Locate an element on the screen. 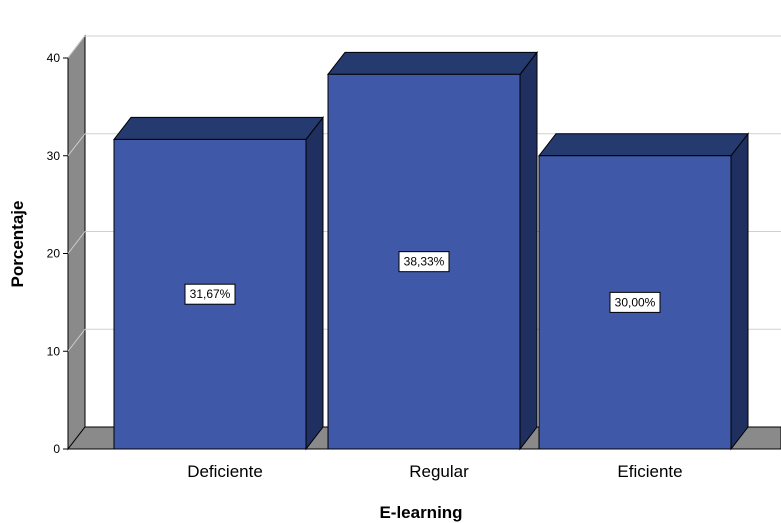 The image size is (781, 523). y-tick-label: 40 is located at coordinates (54, 58).